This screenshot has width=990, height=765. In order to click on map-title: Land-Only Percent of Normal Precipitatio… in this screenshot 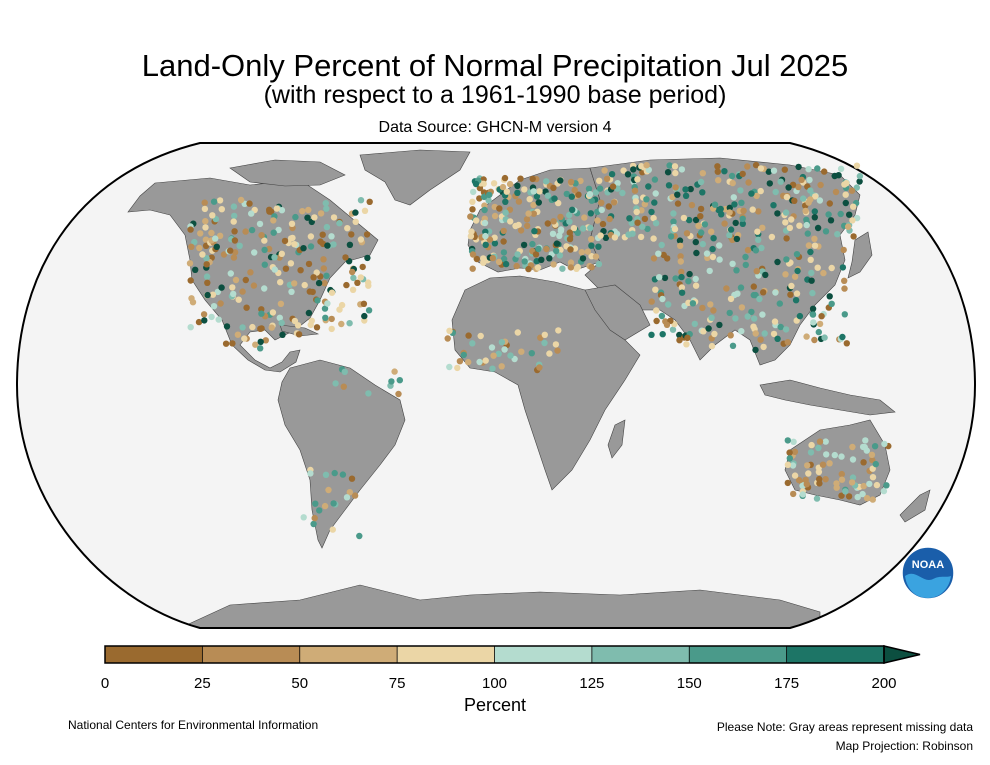, I will do `click(495, 65)`.